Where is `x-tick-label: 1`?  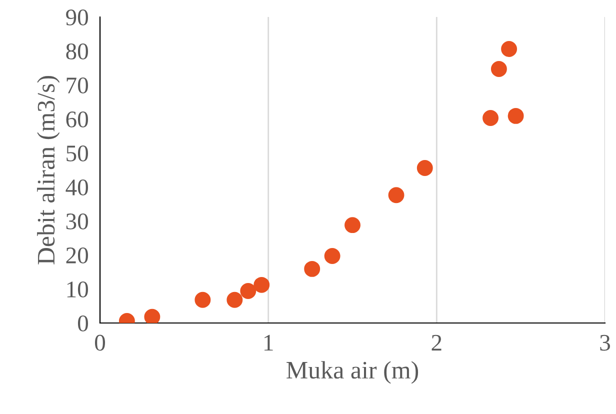 x-tick-label: 1 is located at coordinates (268, 342).